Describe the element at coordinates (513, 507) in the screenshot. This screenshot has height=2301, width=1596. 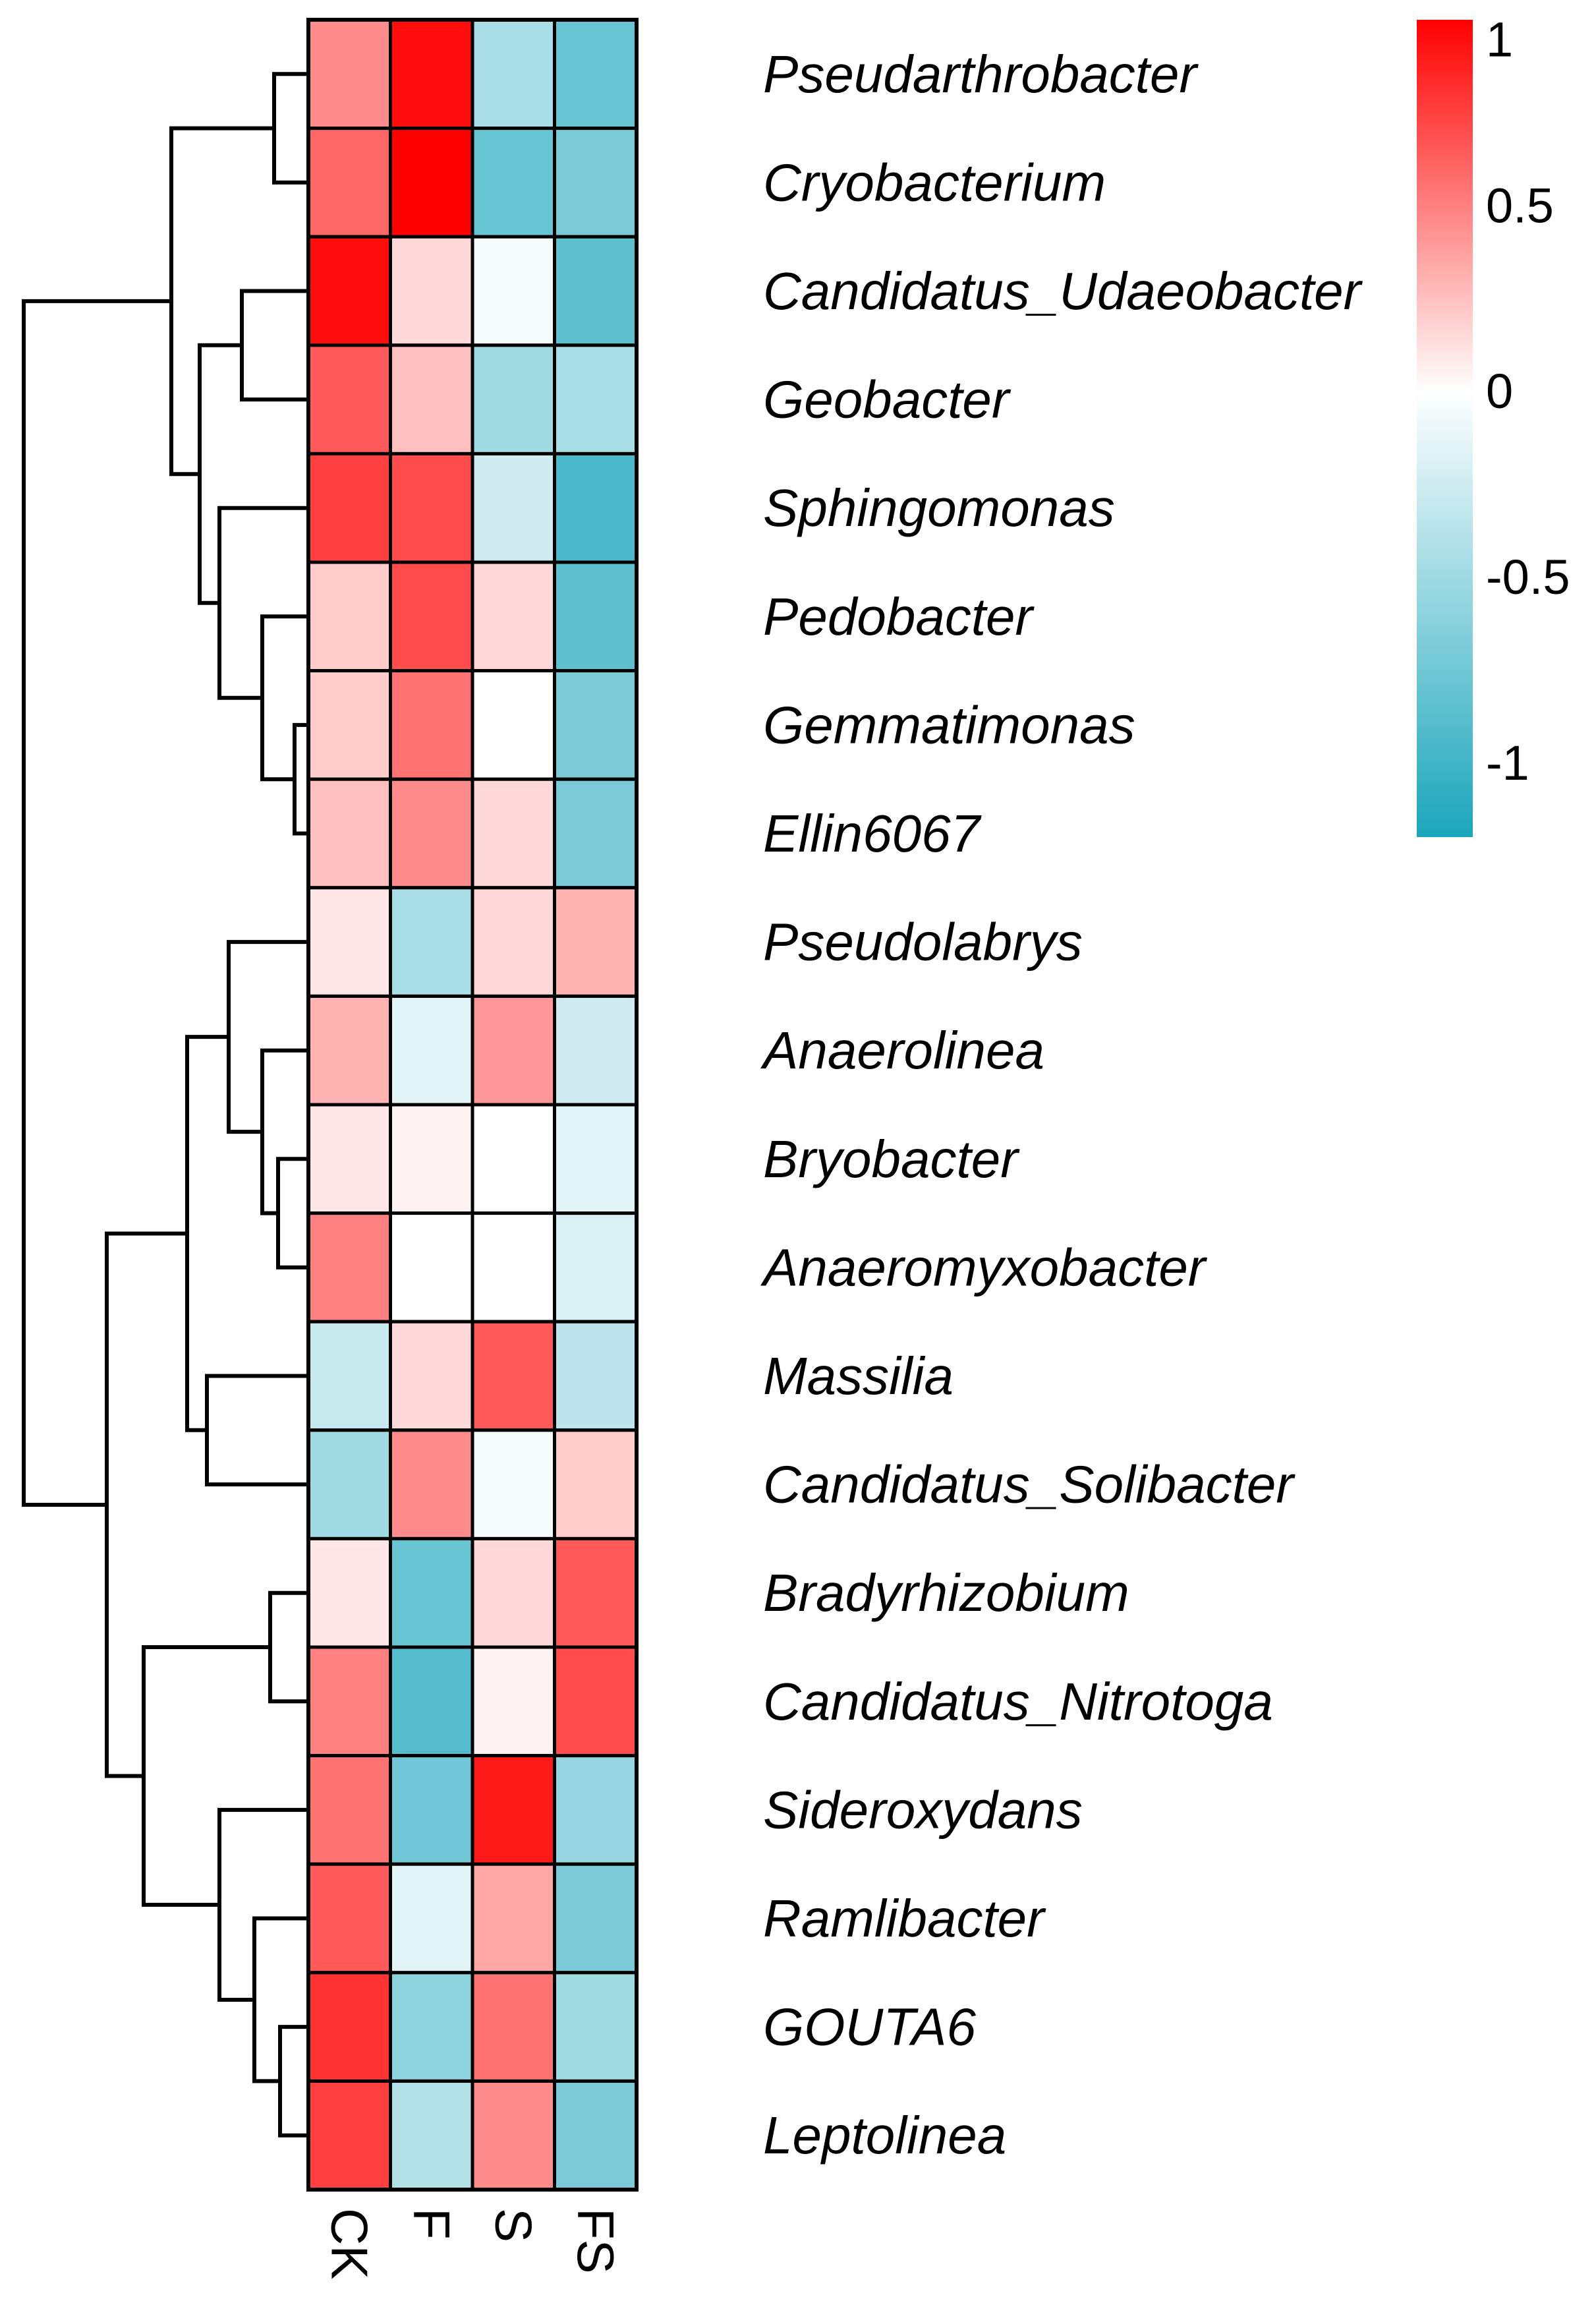
I see `heatmap-cell-sphingomonas-s` at that location.